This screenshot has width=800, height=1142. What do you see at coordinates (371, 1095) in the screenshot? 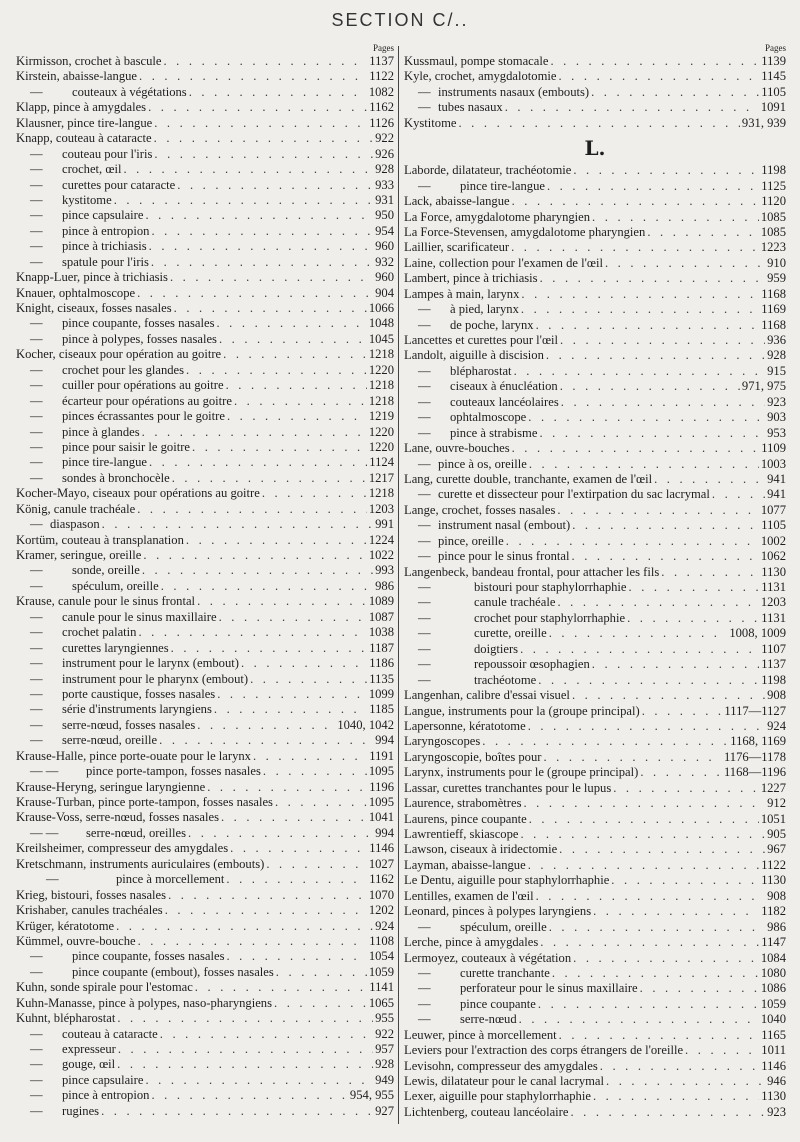
I see `page-number: 954, 955` at bounding box center [371, 1095].